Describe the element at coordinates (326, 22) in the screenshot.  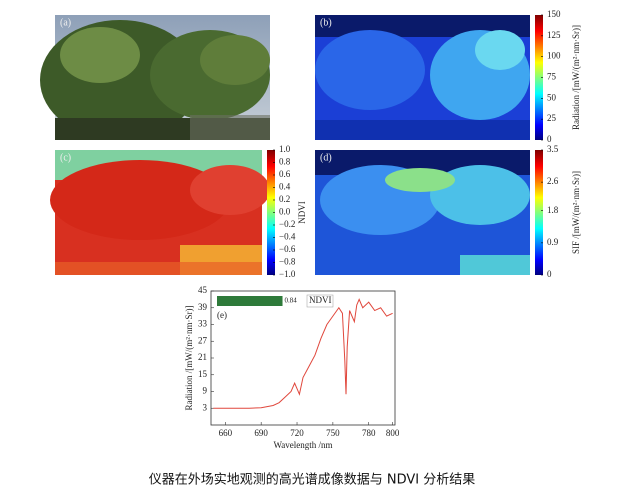
I see `panel-label: (b)` at that location.